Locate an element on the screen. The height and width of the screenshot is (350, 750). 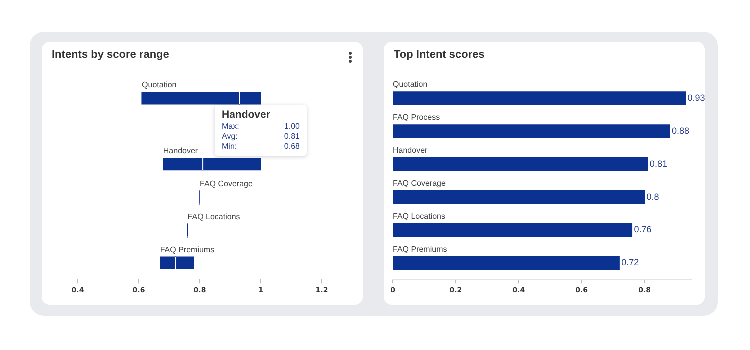
annotation: 0.68 is located at coordinates (292, 147).